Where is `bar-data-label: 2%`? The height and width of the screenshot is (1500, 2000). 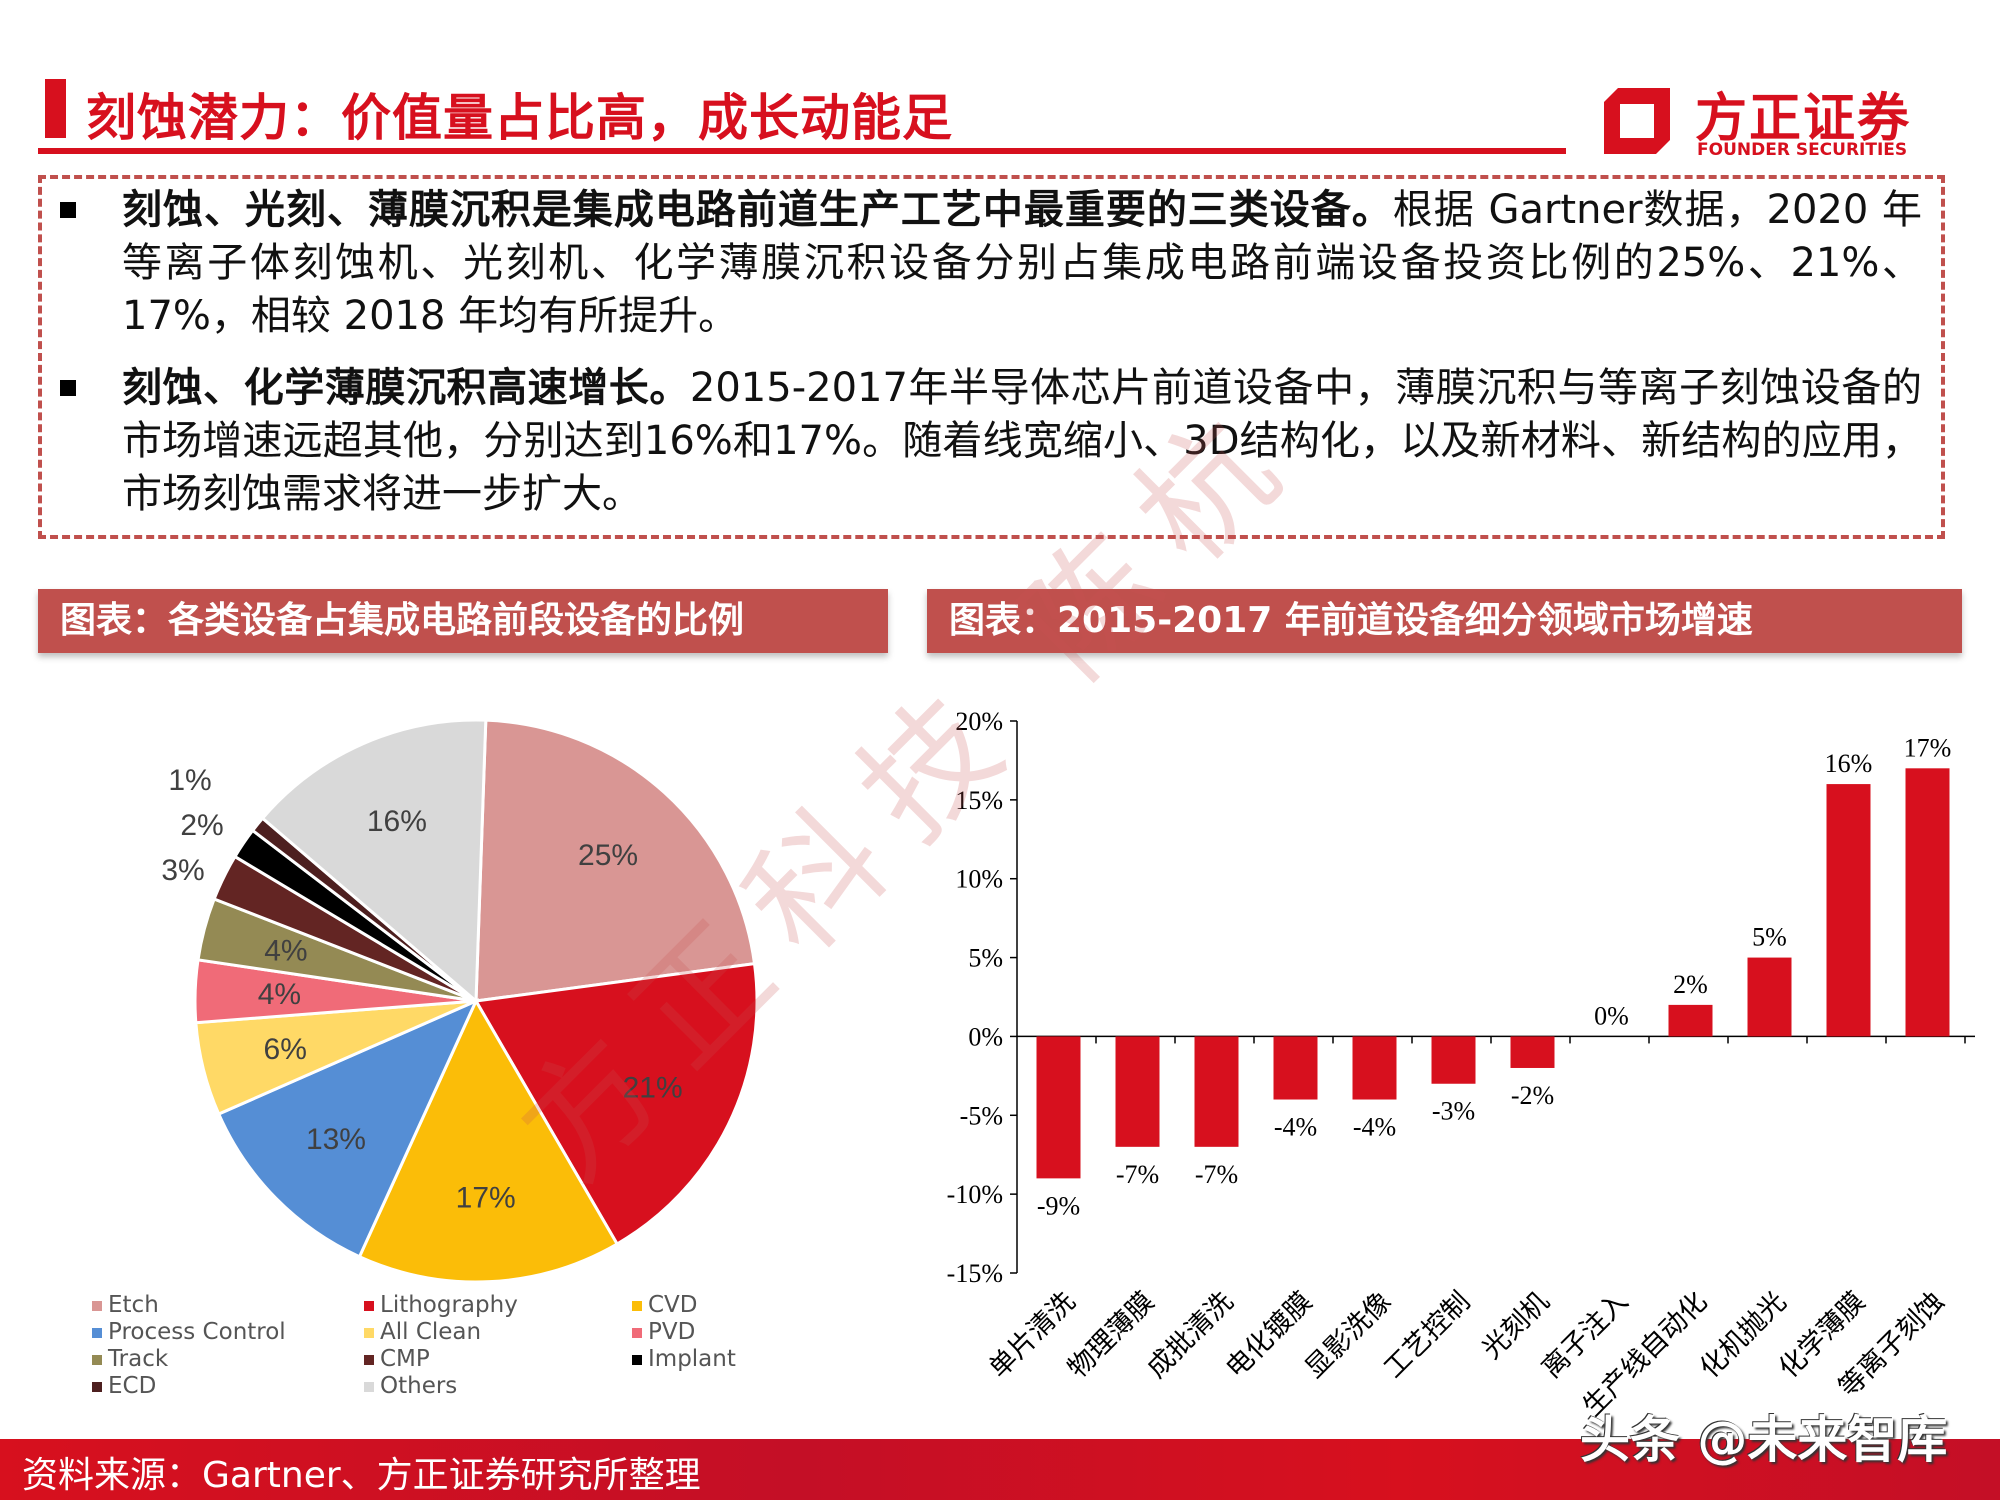 bar-data-label: 2% is located at coordinates (1690, 984).